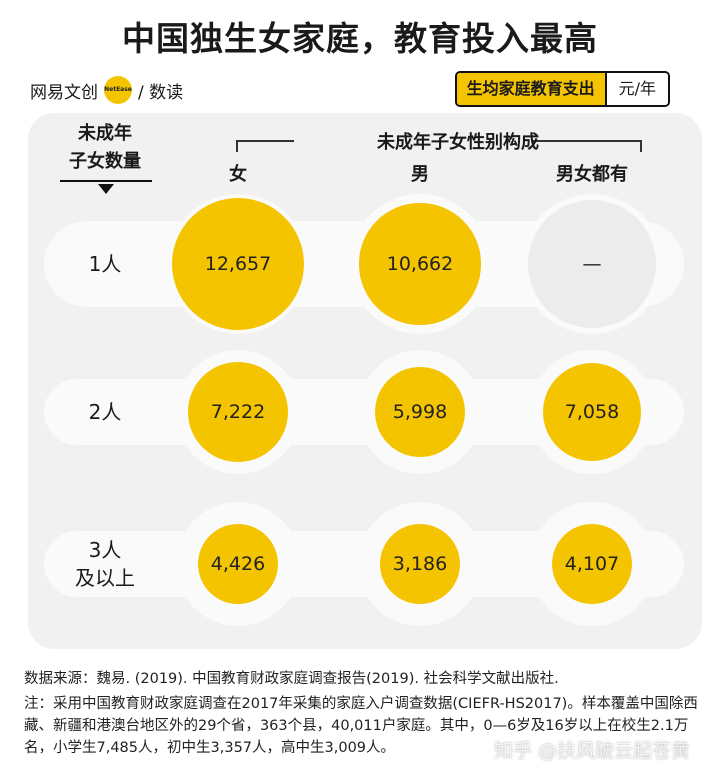 This screenshot has height=772, width=720. I want to click on legend-unit: 元/年, so click(636, 89).